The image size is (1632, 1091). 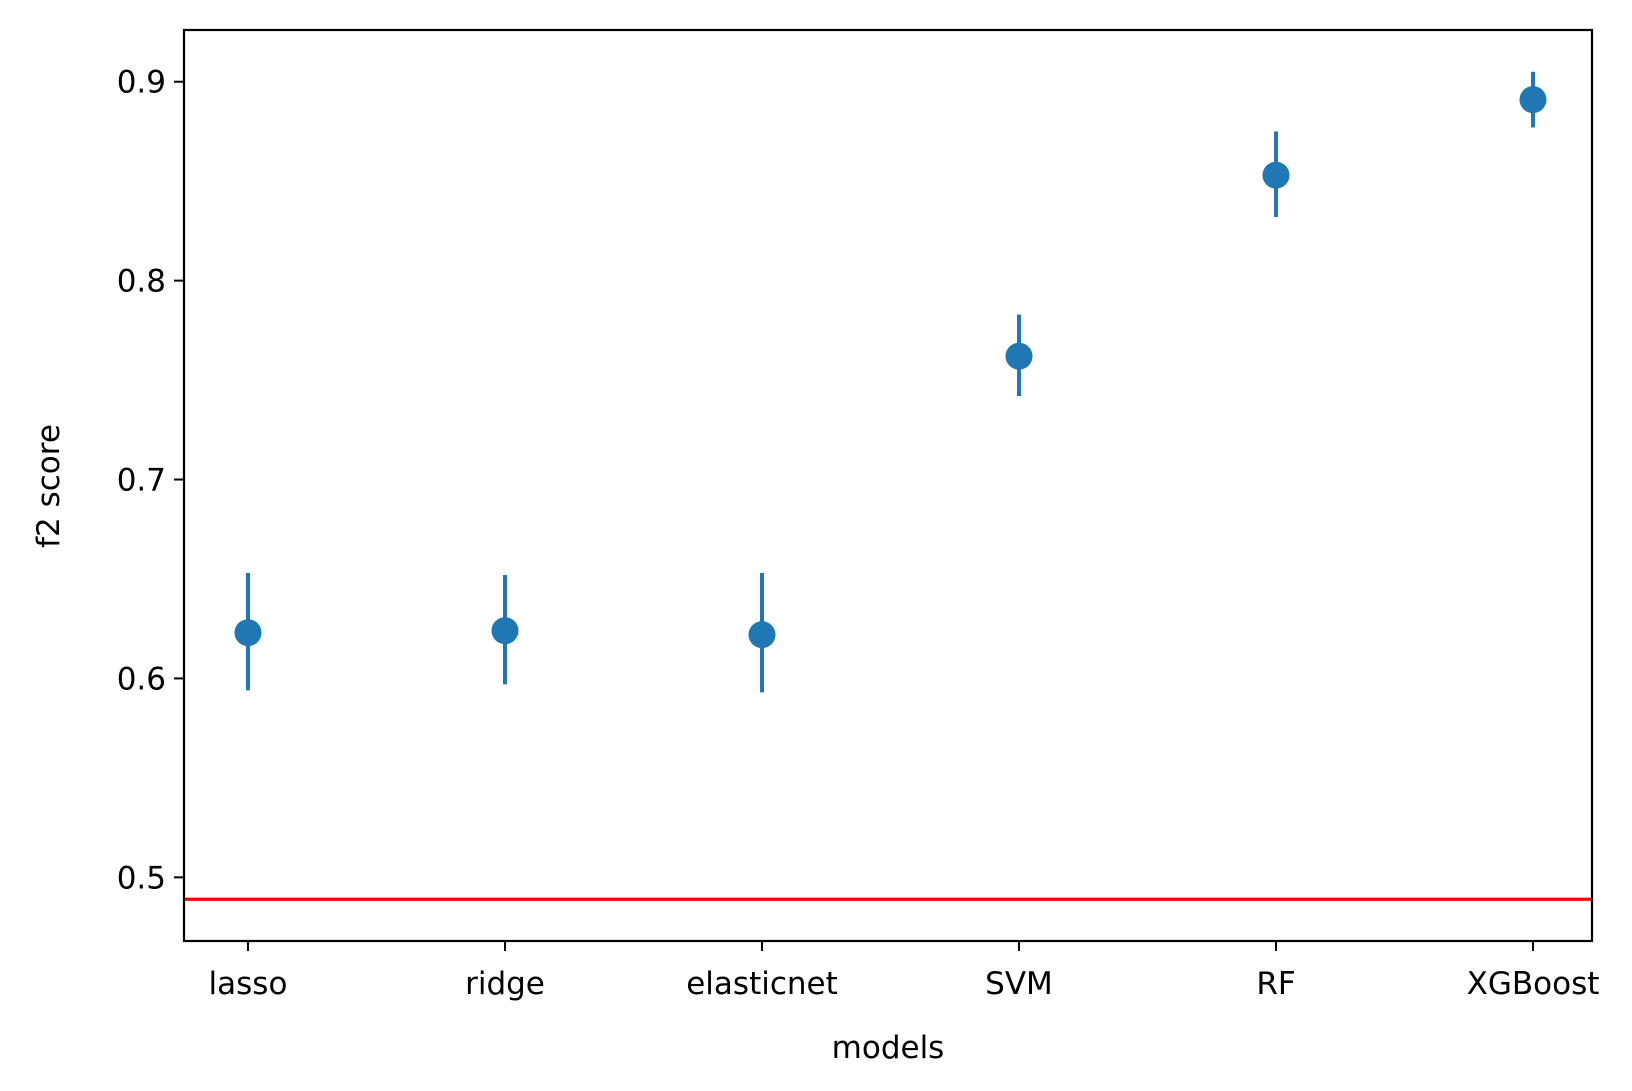 I want to click on x-tick-label: elasticnet, so click(x=762, y=984).